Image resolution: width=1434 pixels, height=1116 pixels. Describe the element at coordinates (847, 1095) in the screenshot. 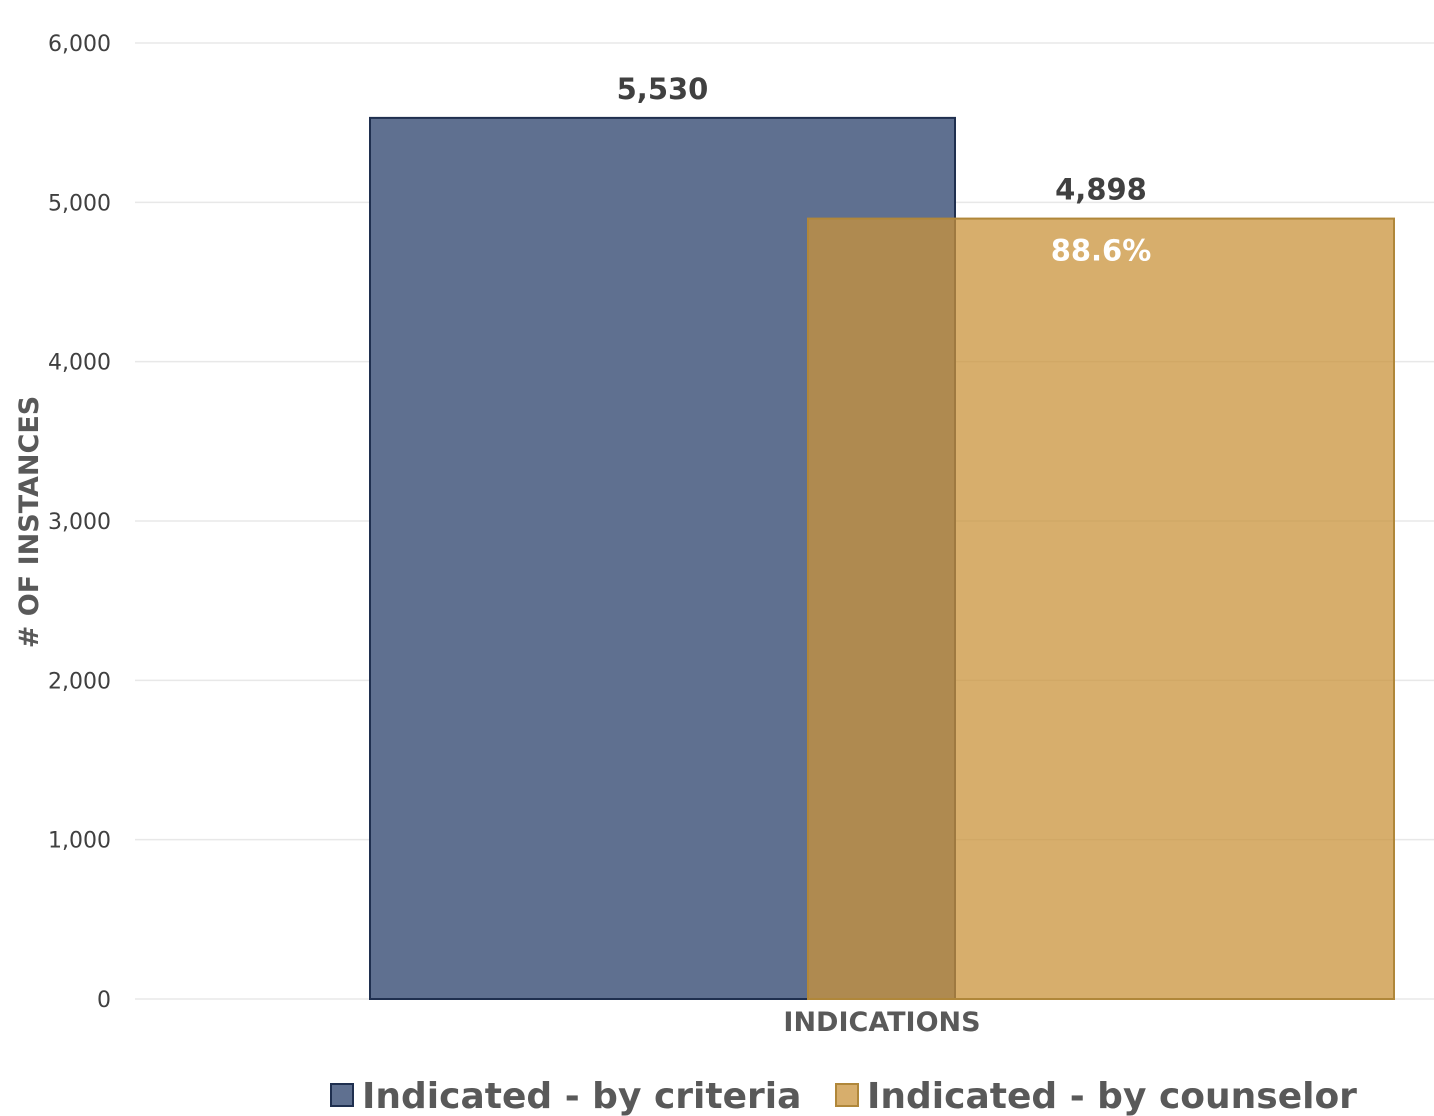

I see `legend-swatch-counselor` at that location.